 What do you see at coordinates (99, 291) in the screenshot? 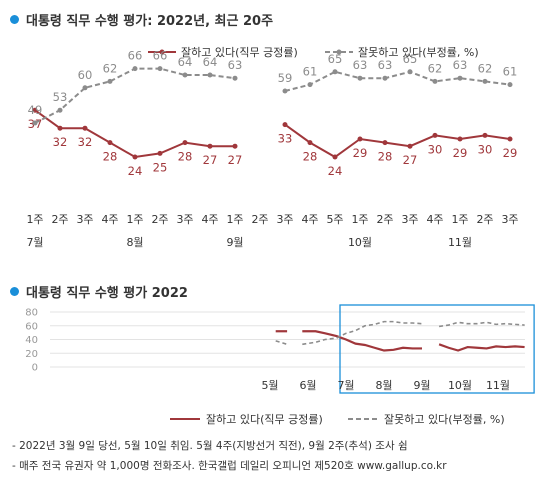
I see `chart2-title: 대통령 직무 수행 평가 2022` at bounding box center [99, 291].